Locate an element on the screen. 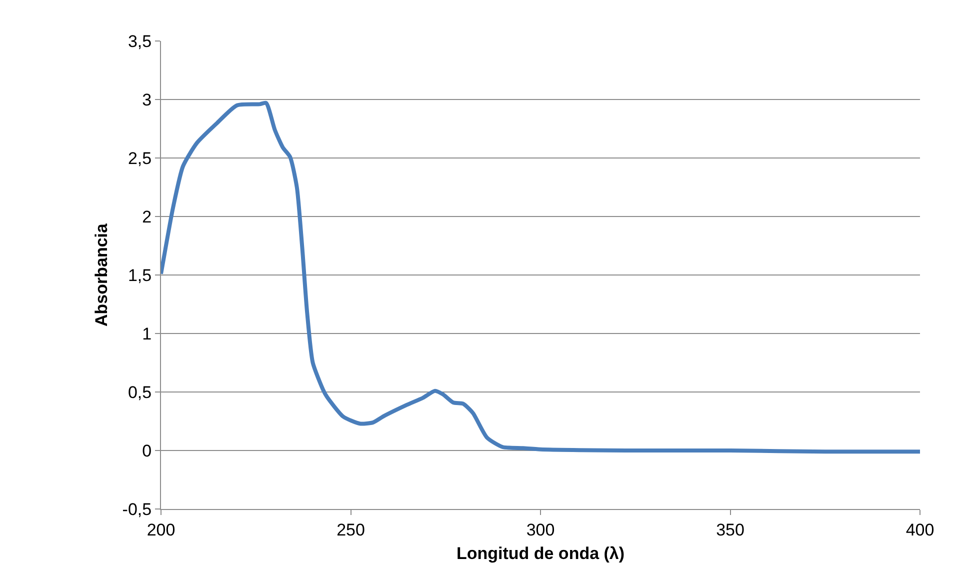 The width and height of the screenshot is (957, 581). y-tick-label: 3 is located at coordinates (147, 100).